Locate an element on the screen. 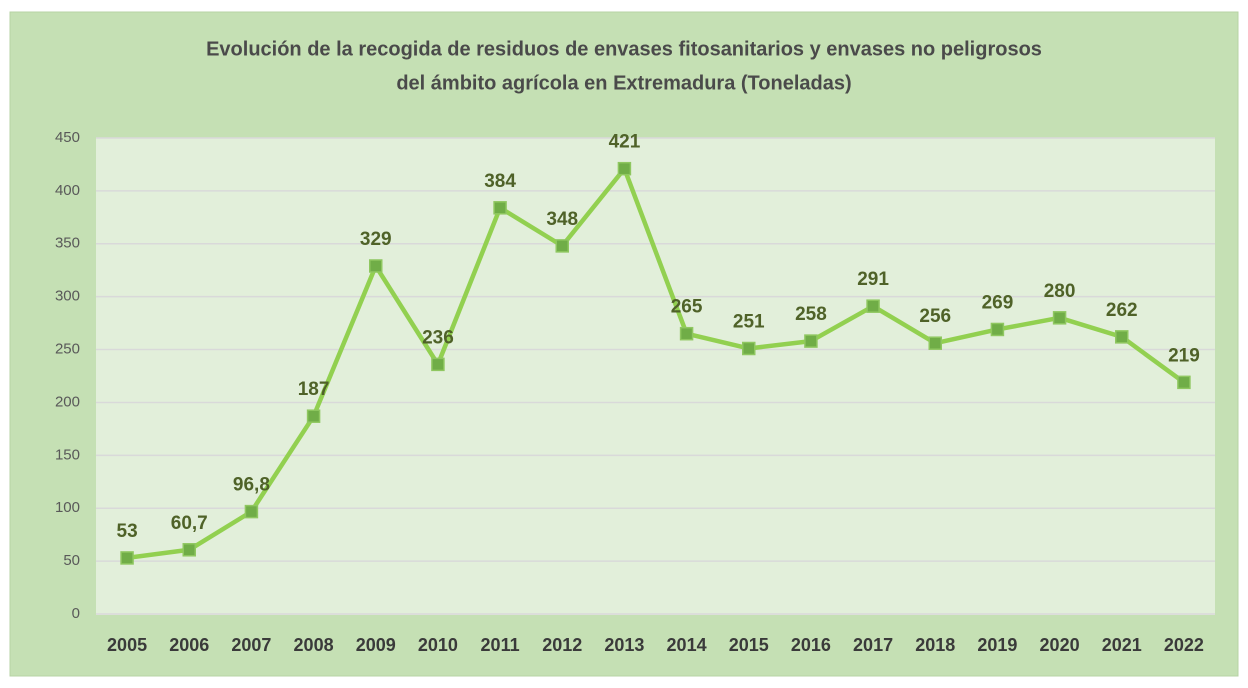  data-label: 219 is located at coordinates (1184, 355).